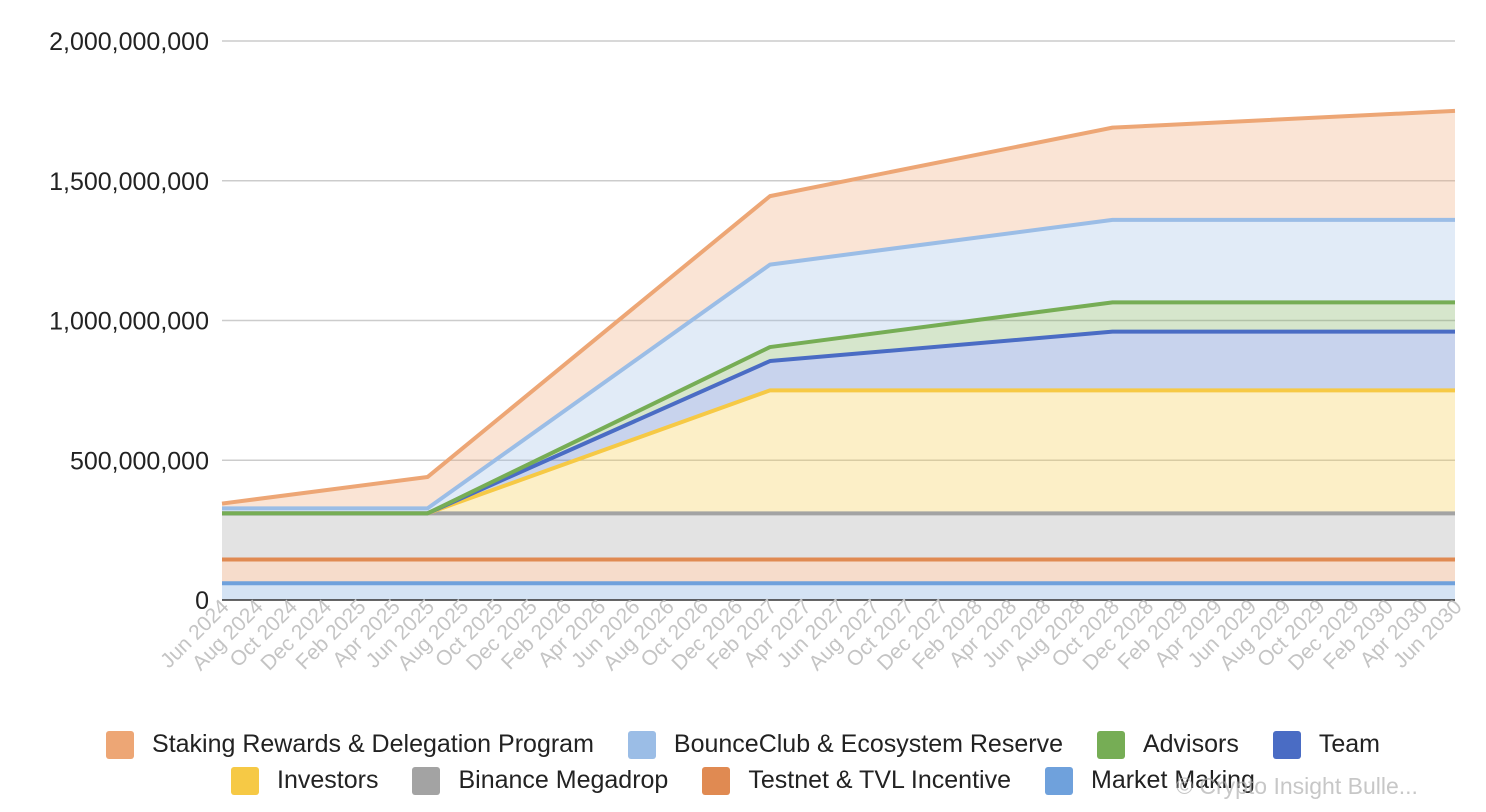 The height and width of the screenshot is (812, 1486). What do you see at coordinates (129, 42) in the screenshot?
I see `y-tick-label: 2,000,000,000` at bounding box center [129, 42].